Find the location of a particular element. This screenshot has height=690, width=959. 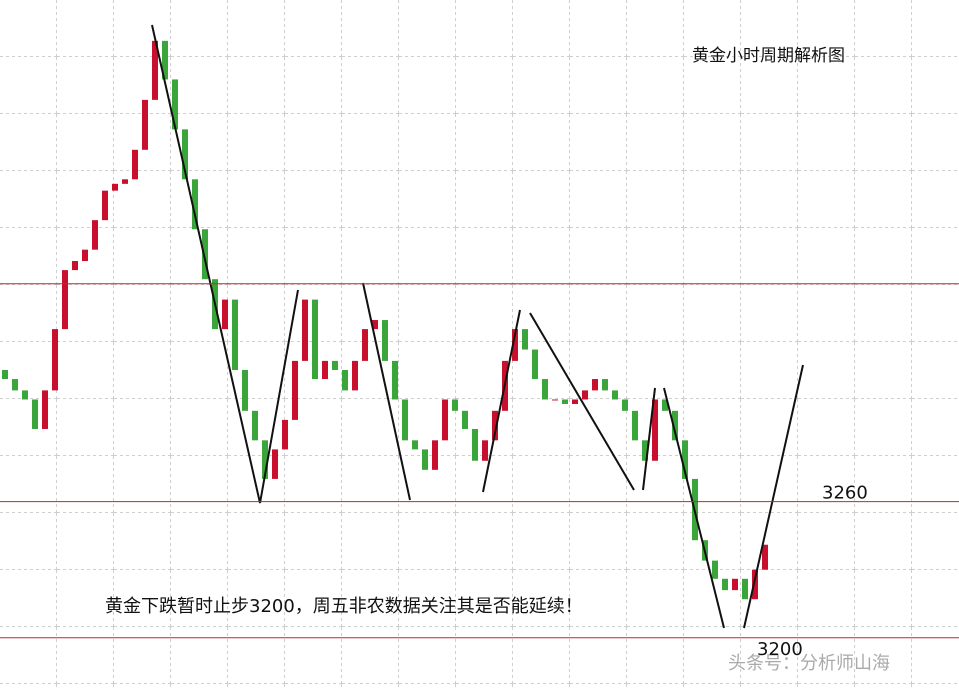

level-label: 3260 is located at coordinates (845, 493).